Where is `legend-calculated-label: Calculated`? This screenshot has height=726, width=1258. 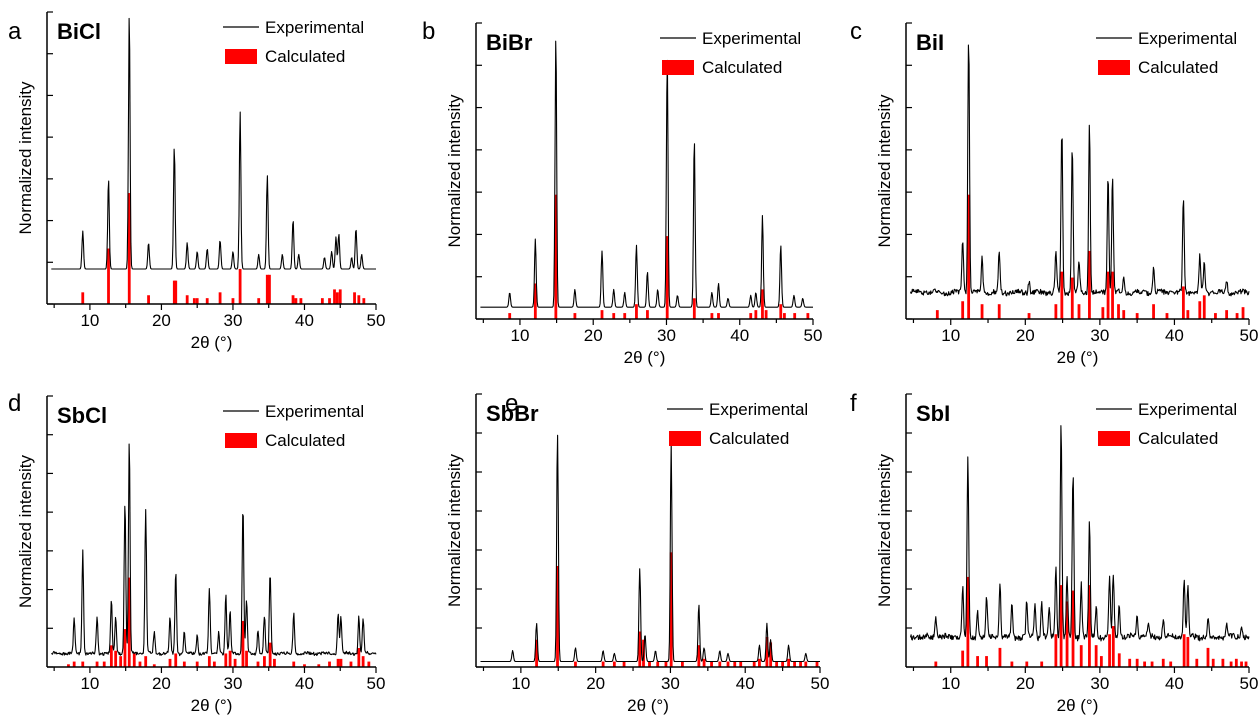
legend-calculated-label: Calculated is located at coordinates (749, 438).